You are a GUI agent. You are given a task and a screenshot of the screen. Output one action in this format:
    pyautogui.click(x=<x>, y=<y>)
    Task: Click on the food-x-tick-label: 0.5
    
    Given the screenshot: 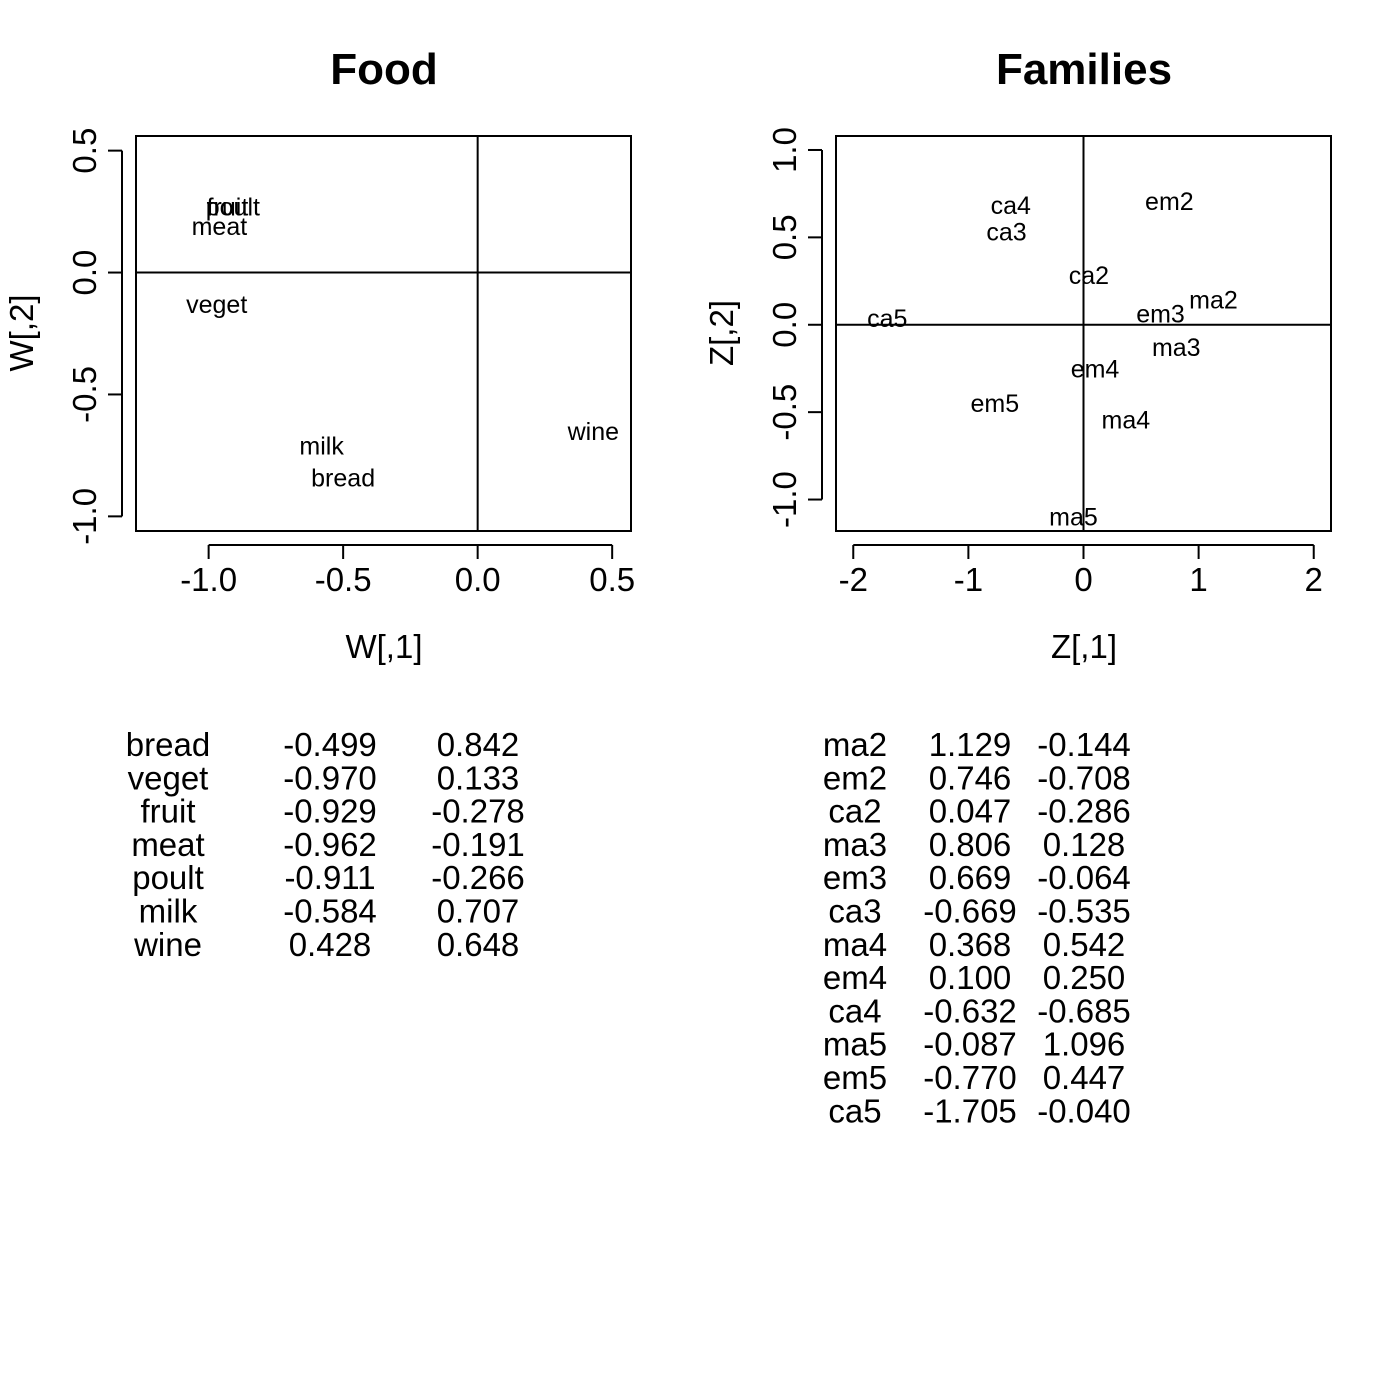 What is the action you would take?
    pyautogui.click(x=612, y=579)
    